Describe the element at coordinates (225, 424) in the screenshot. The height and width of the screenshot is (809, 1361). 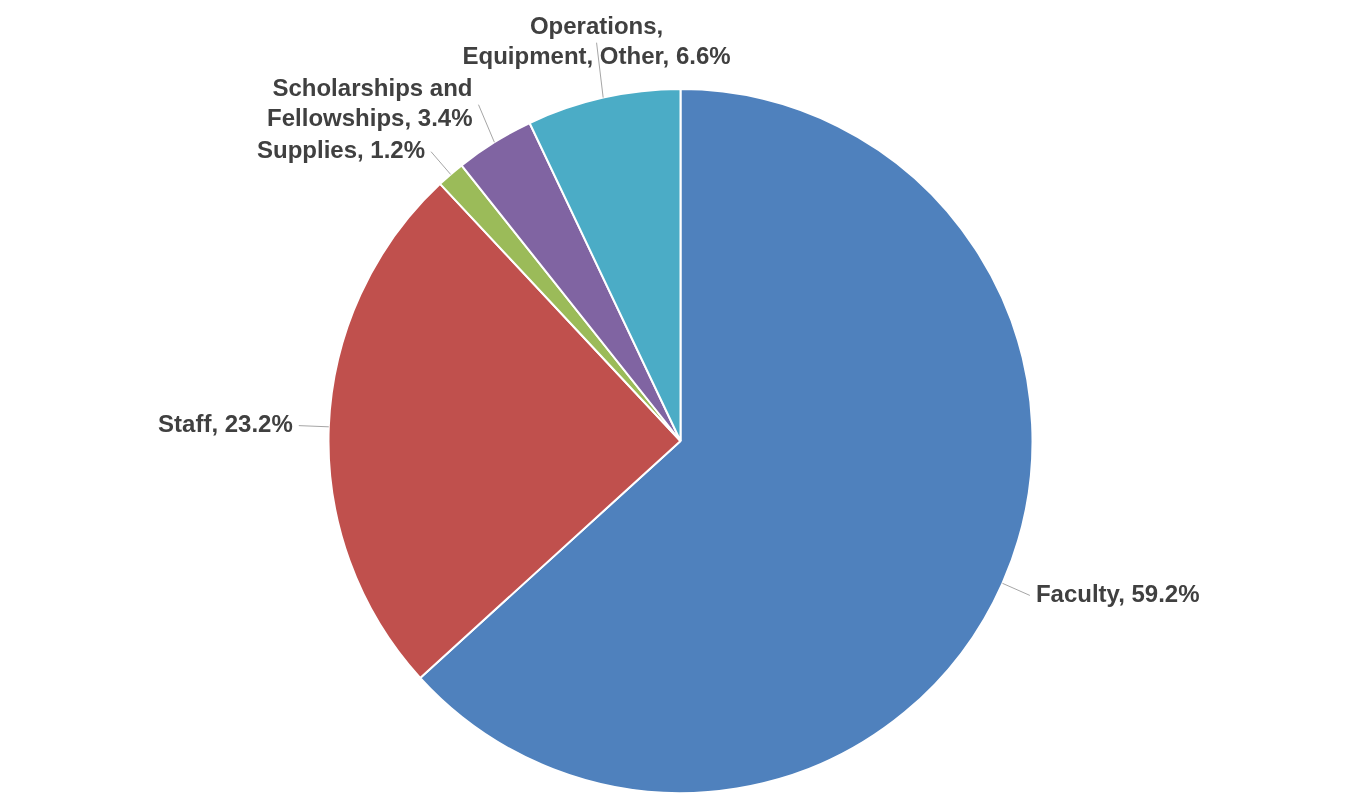
I see `slice-label: Staff, 23.2%` at that location.